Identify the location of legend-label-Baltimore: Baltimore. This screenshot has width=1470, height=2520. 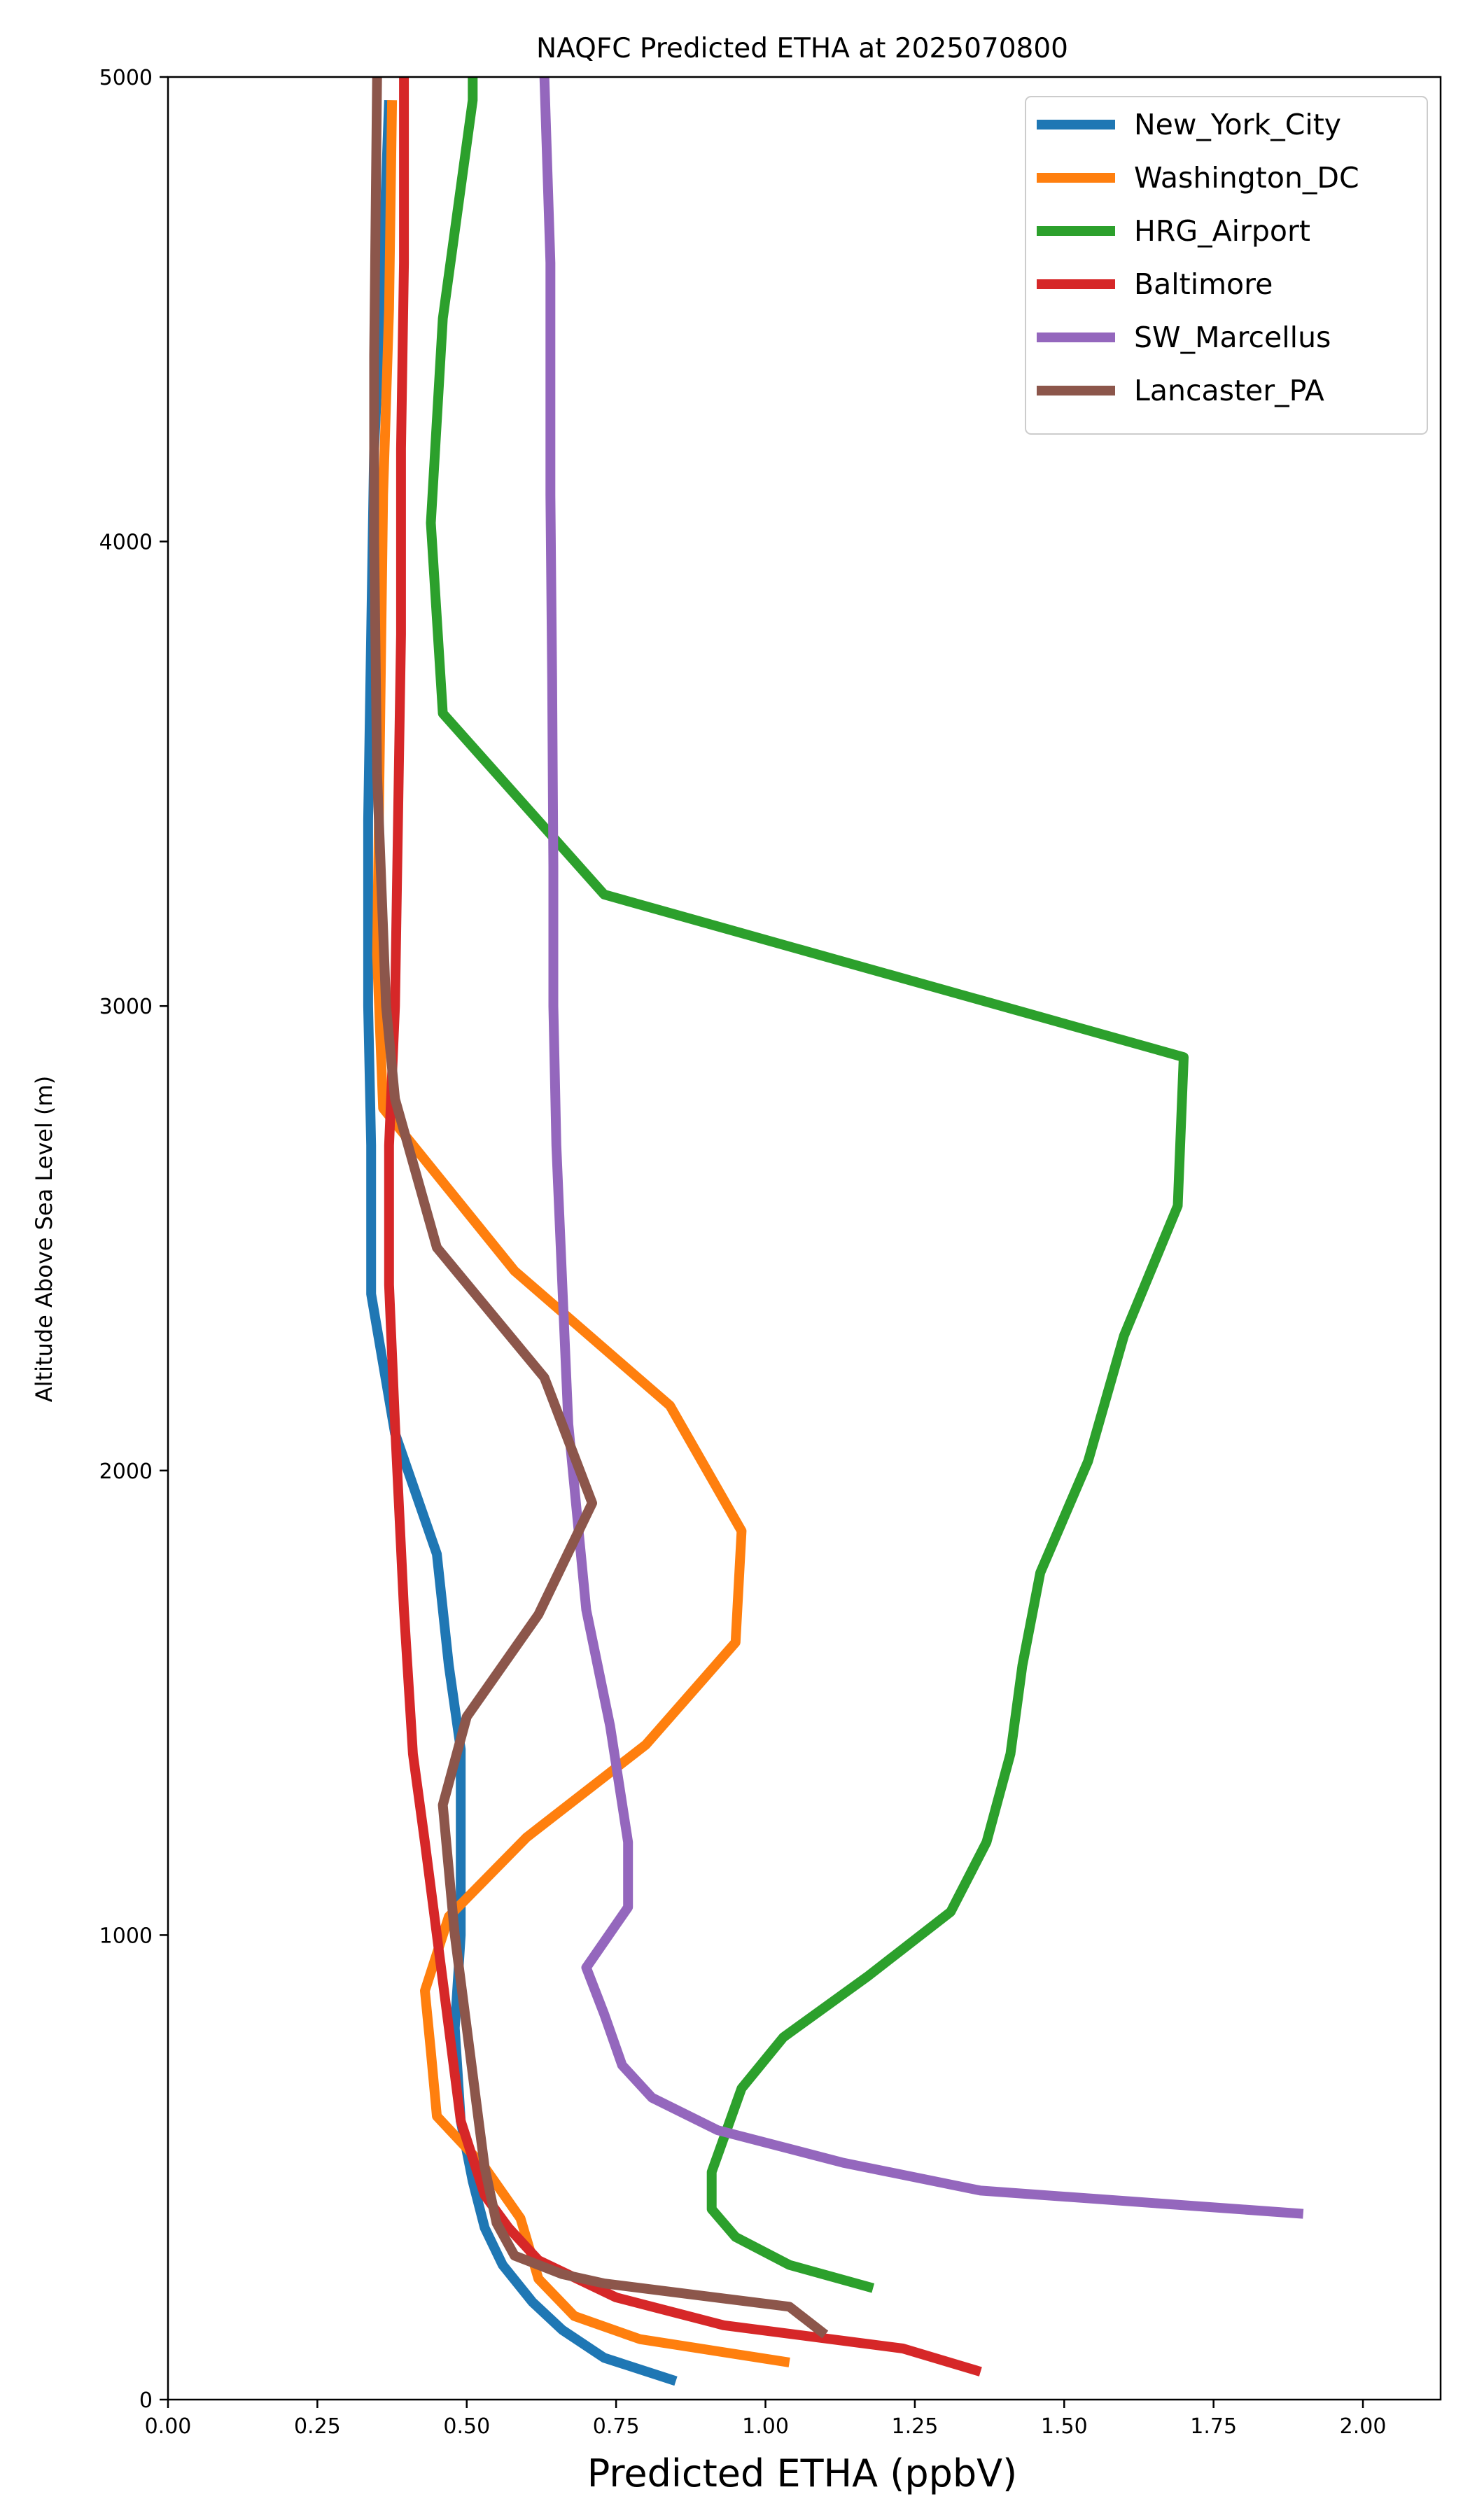
(1203, 284).